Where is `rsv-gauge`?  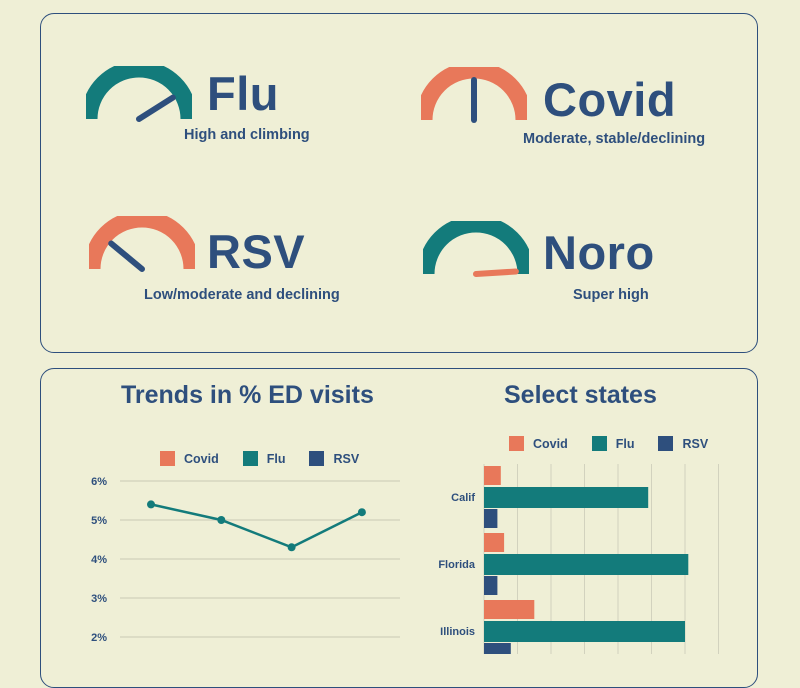
rsv-gauge is located at coordinates (142, 244).